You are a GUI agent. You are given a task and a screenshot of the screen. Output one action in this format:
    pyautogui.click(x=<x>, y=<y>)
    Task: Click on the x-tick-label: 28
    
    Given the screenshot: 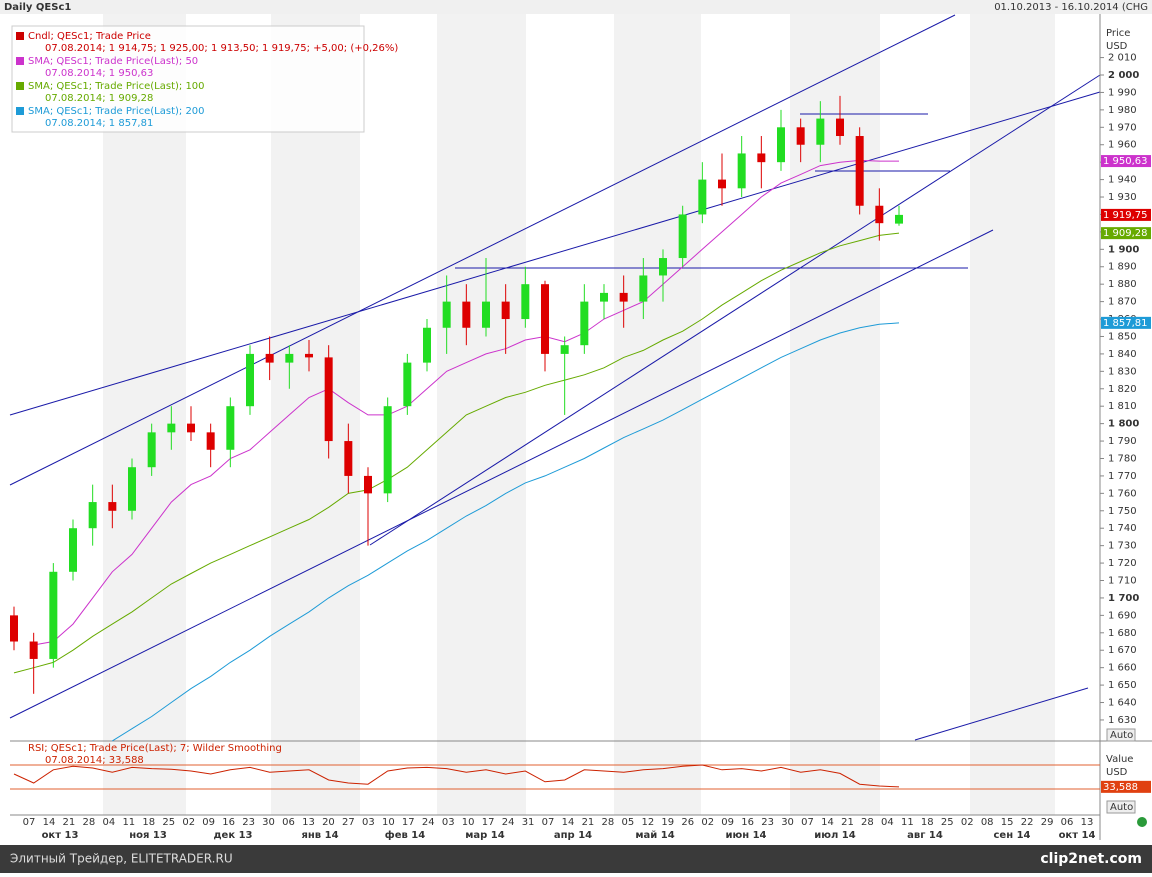 What is the action you would take?
    pyautogui.click(x=608, y=822)
    